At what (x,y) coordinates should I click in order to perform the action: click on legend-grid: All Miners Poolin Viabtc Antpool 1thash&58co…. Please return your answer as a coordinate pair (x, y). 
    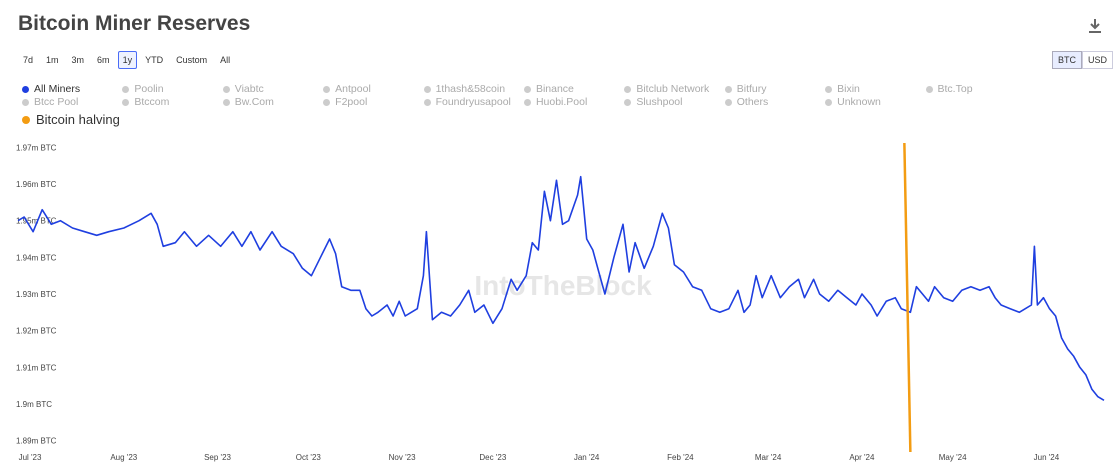
    Looking at the image, I should click on (562, 95).